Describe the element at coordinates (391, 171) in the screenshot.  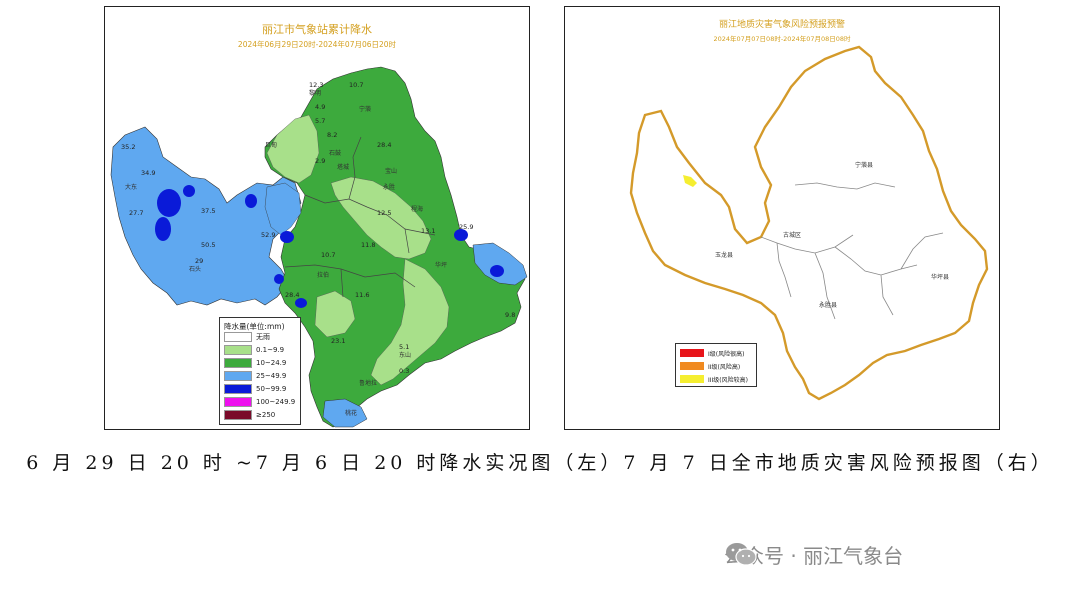
I see `station-name: 宝山` at that location.